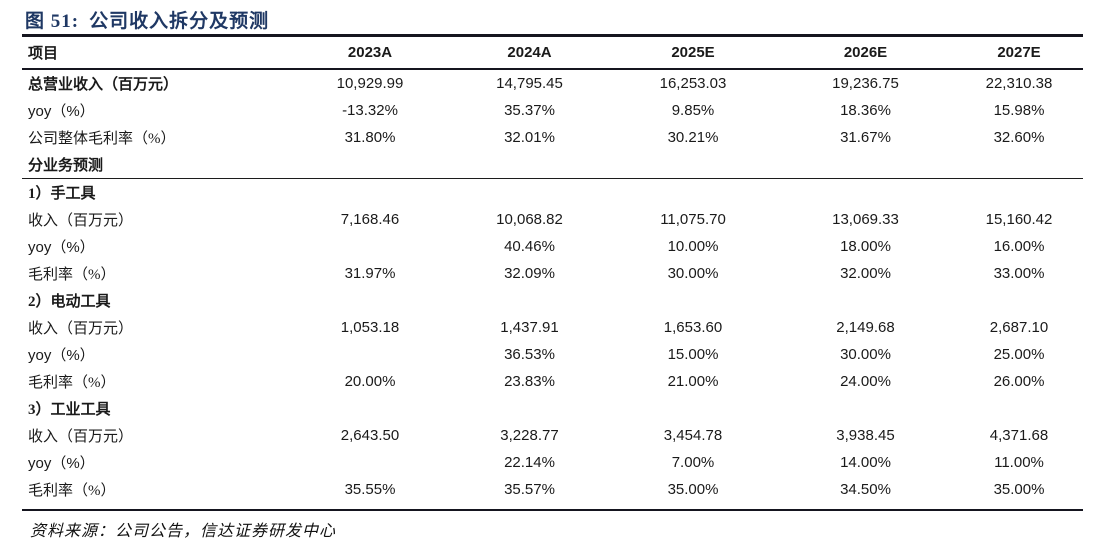 The width and height of the screenshot is (1104, 551). What do you see at coordinates (370, 273) in the screenshot?
I see `cell-value: 31.97%` at bounding box center [370, 273].